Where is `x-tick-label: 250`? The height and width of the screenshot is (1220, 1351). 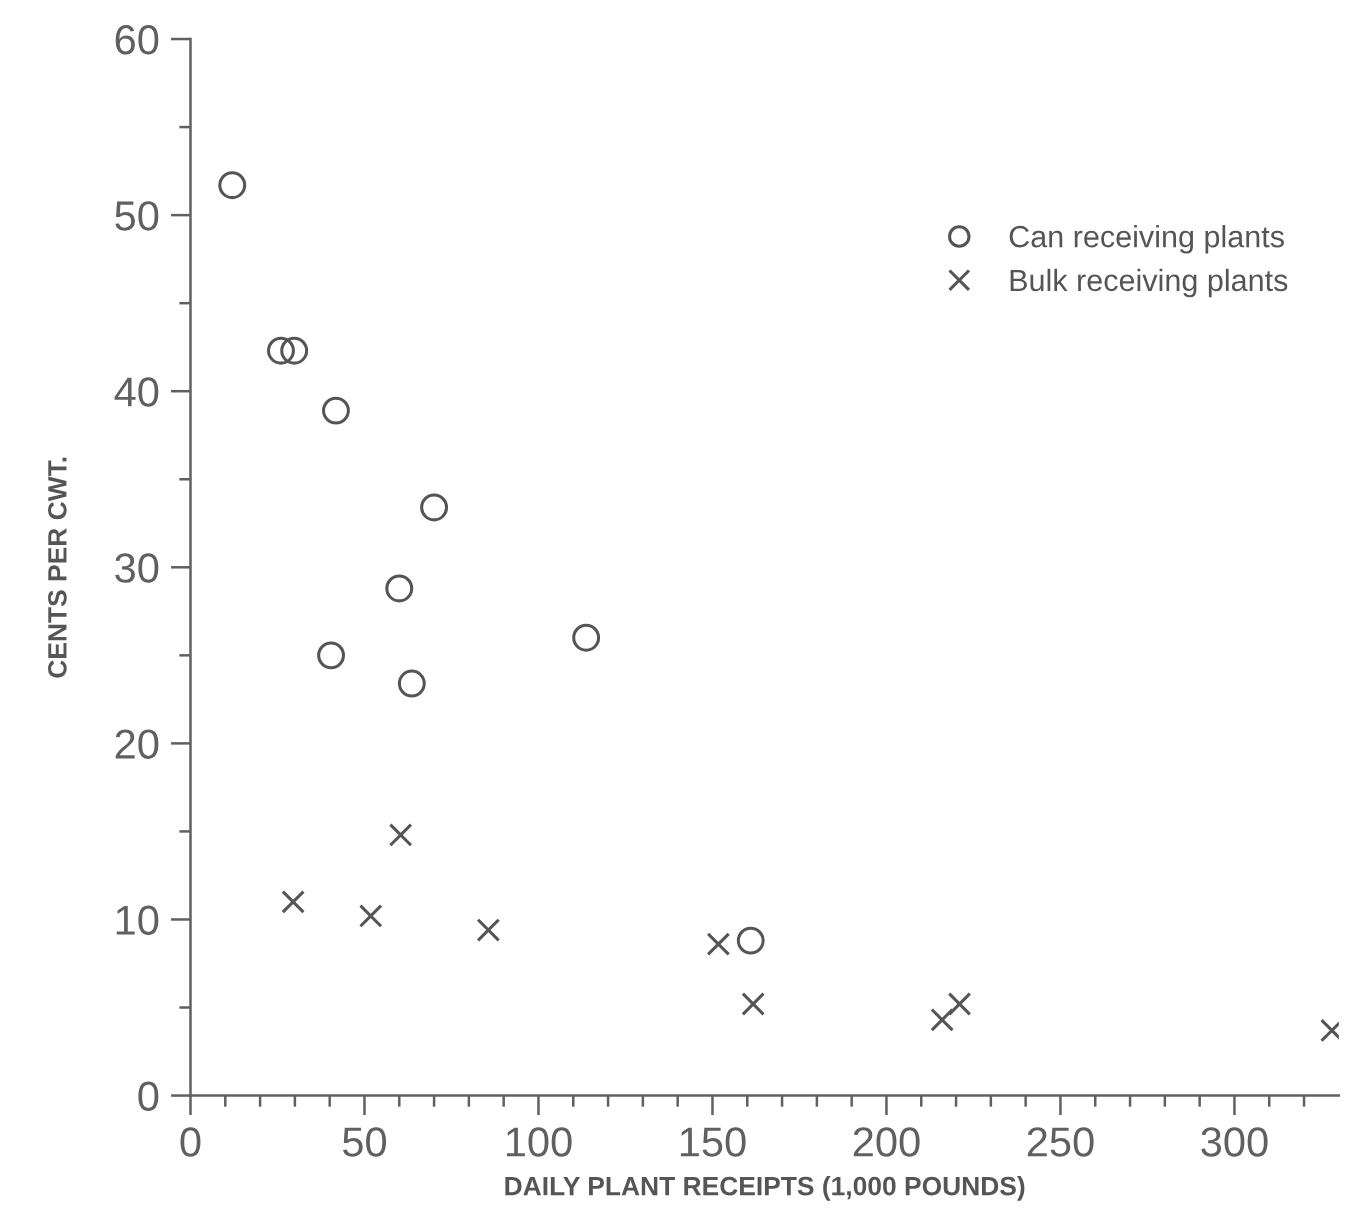
x-tick-label: 250 is located at coordinates (1060, 1142).